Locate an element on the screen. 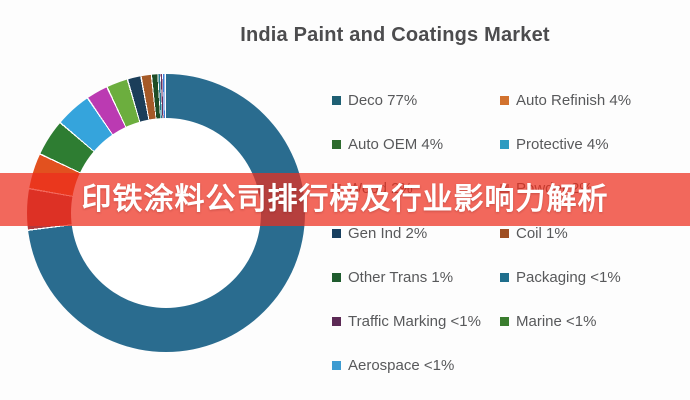 This screenshot has width=690, height=400. legend-label: Coil 1% is located at coordinates (542, 233).